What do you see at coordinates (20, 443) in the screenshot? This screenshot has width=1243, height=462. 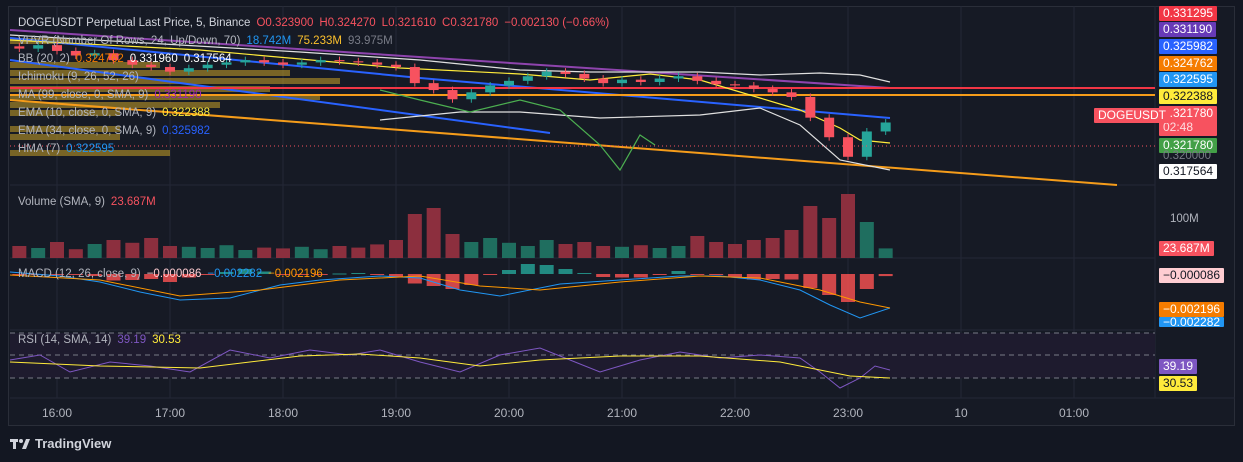 I see `tradingview-logo-icon` at bounding box center [20, 443].